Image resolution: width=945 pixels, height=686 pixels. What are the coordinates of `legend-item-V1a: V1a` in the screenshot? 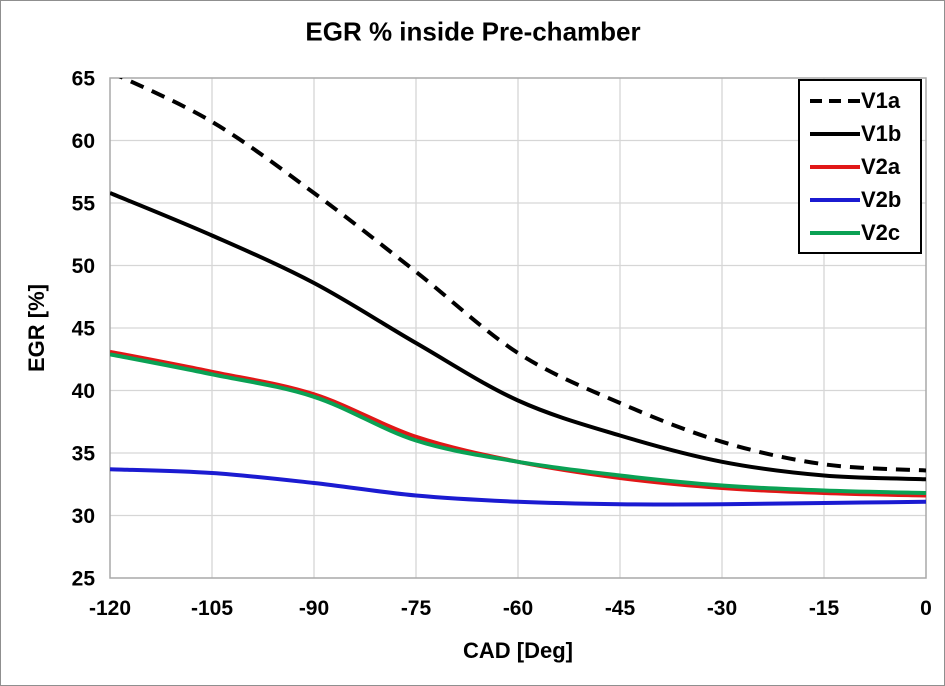 It's located at (864, 100).